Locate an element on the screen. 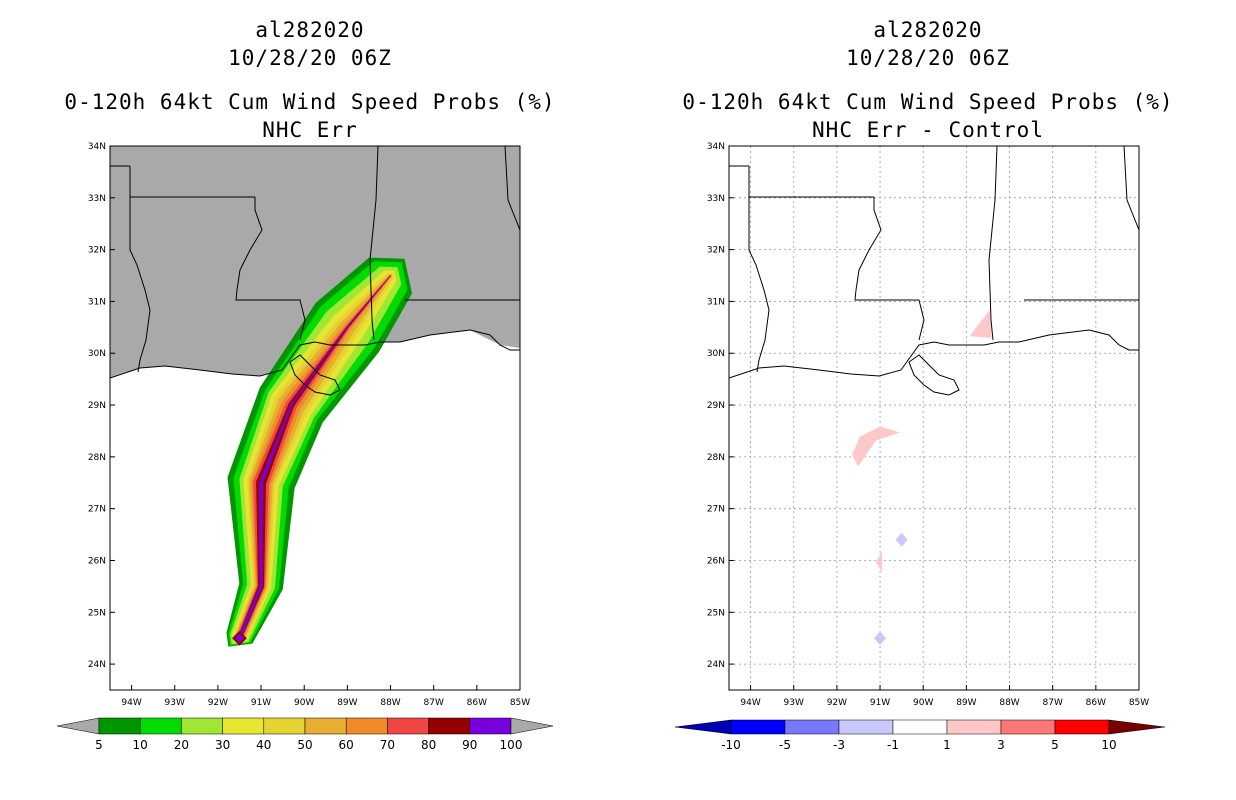 Image resolution: width=1236 pixels, height=800 pixels. left-state-border-ga is located at coordinates (512, 188).